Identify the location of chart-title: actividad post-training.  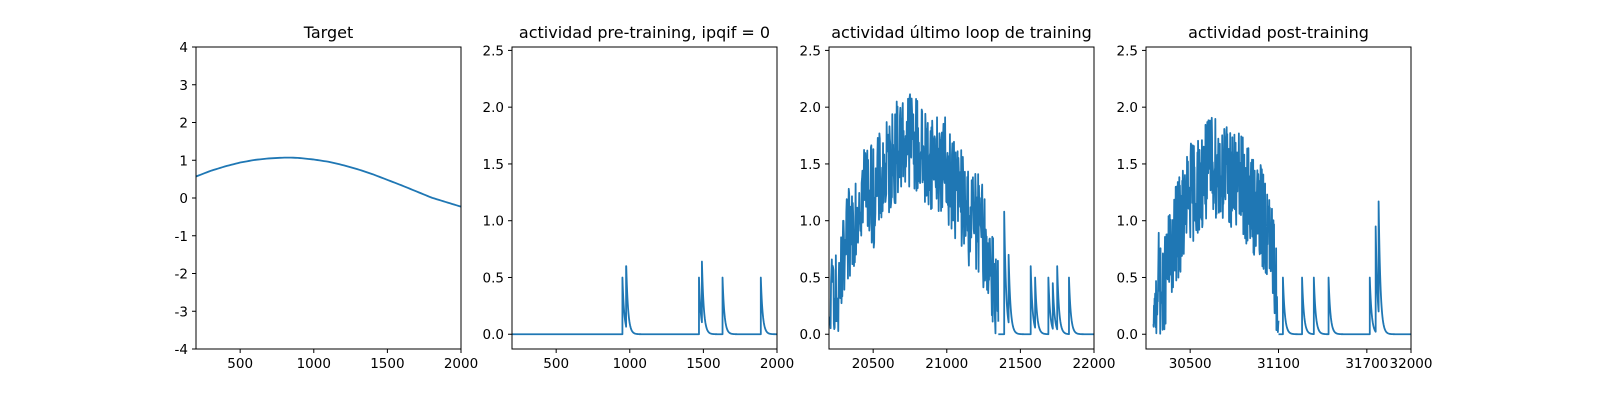
(1278, 32).